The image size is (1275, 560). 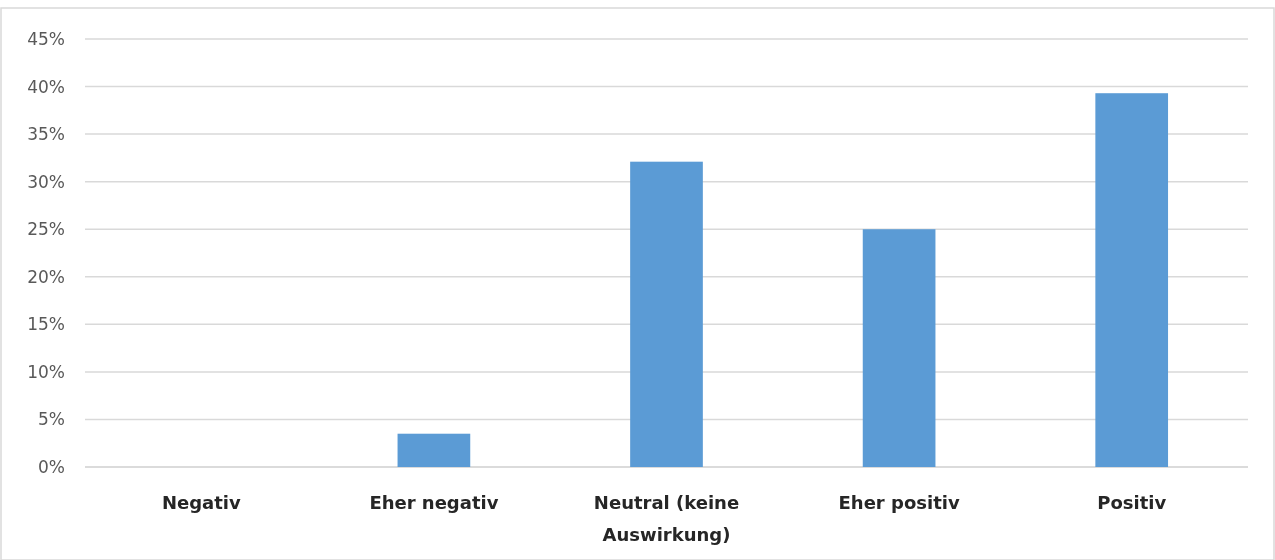 I want to click on y-tick-label: 15%, so click(x=46, y=324).